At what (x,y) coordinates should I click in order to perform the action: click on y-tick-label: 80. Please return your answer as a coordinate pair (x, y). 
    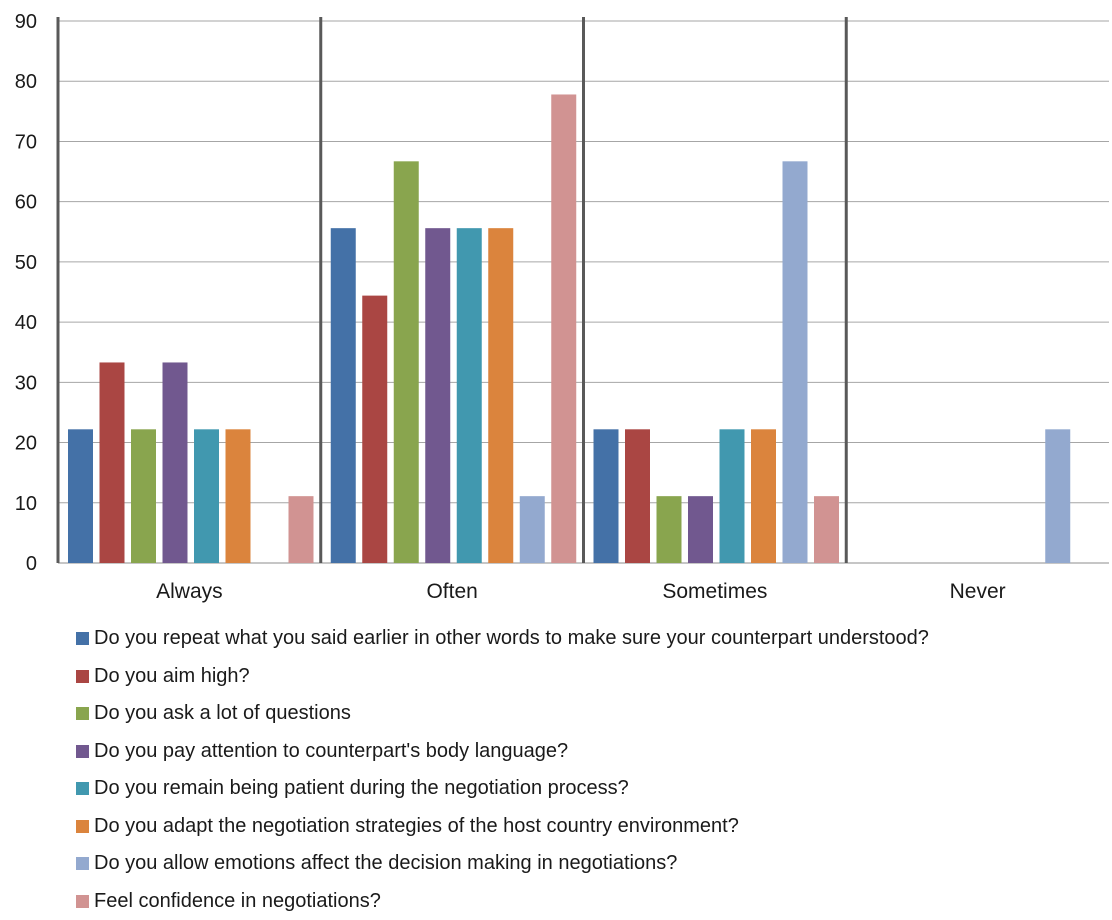
    Looking at the image, I should click on (26, 82).